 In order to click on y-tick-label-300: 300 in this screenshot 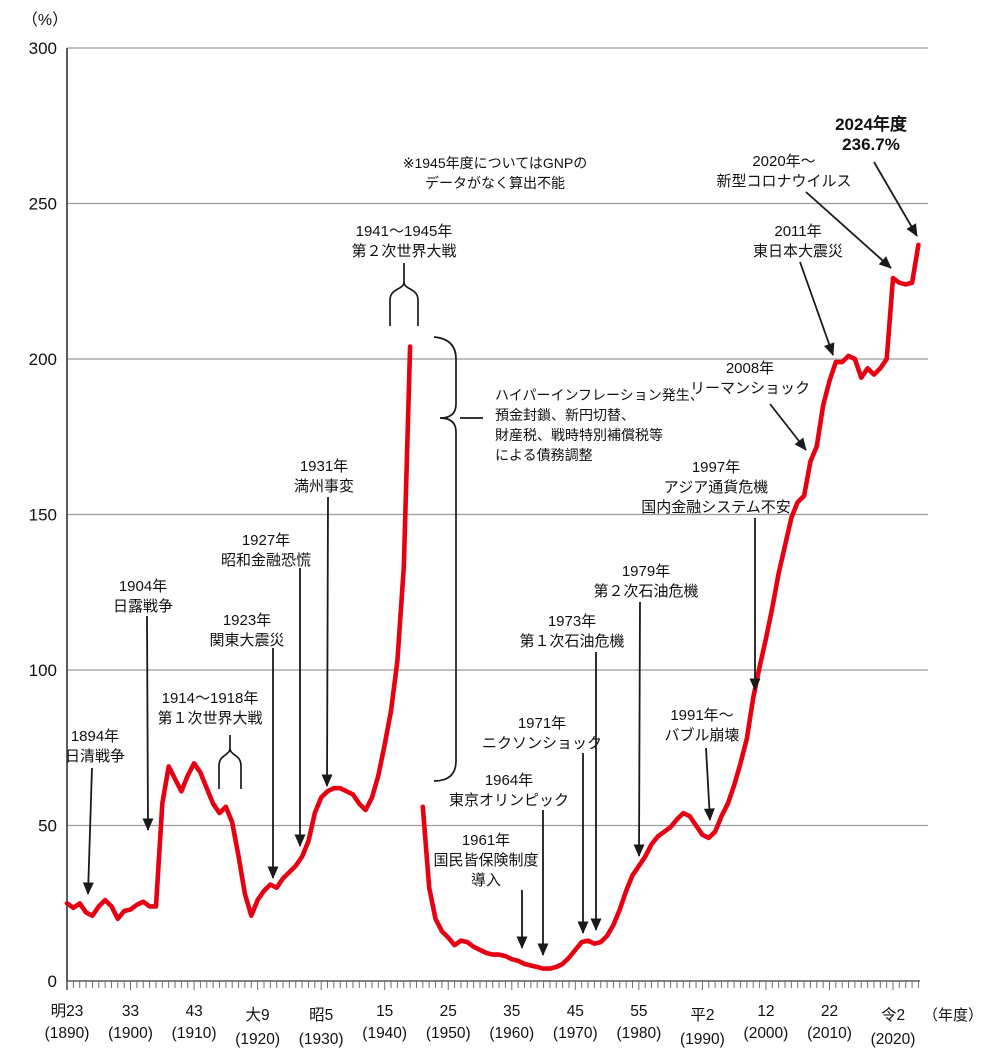, I will do `click(43, 48)`.